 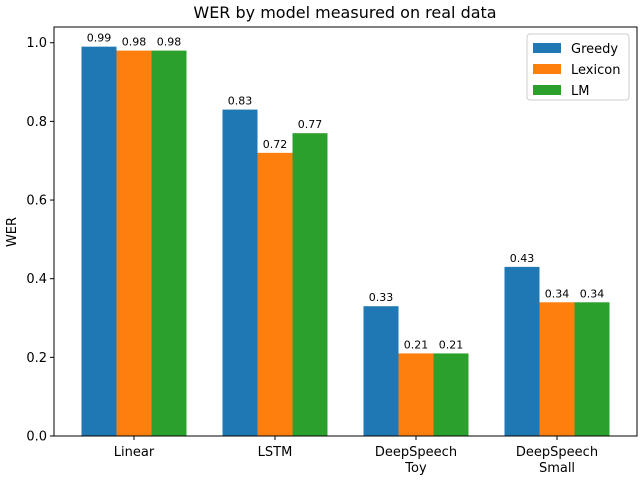 I want to click on data-label: 0.99, so click(x=99, y=38).